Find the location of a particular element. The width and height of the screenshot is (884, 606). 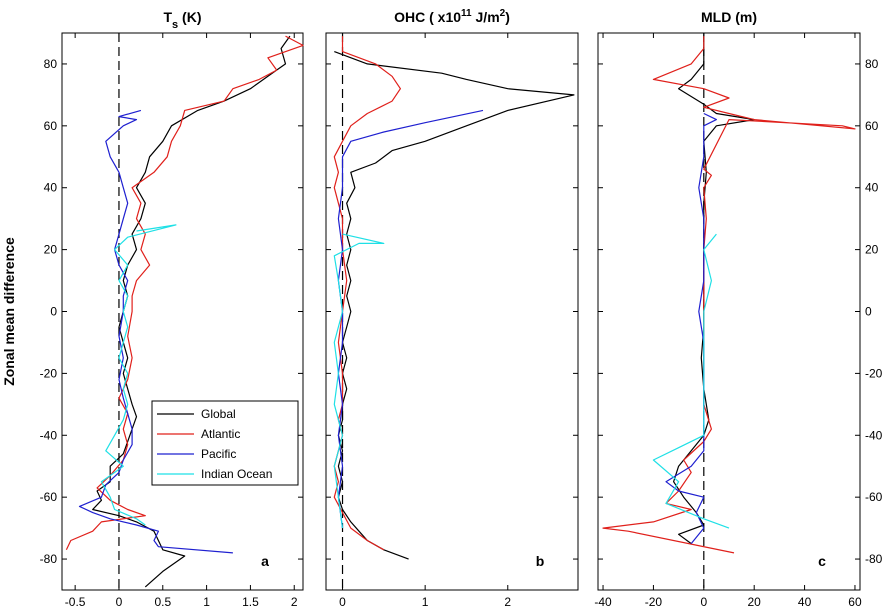

y-tick-label: 40 is located at coordinates (51, 188).